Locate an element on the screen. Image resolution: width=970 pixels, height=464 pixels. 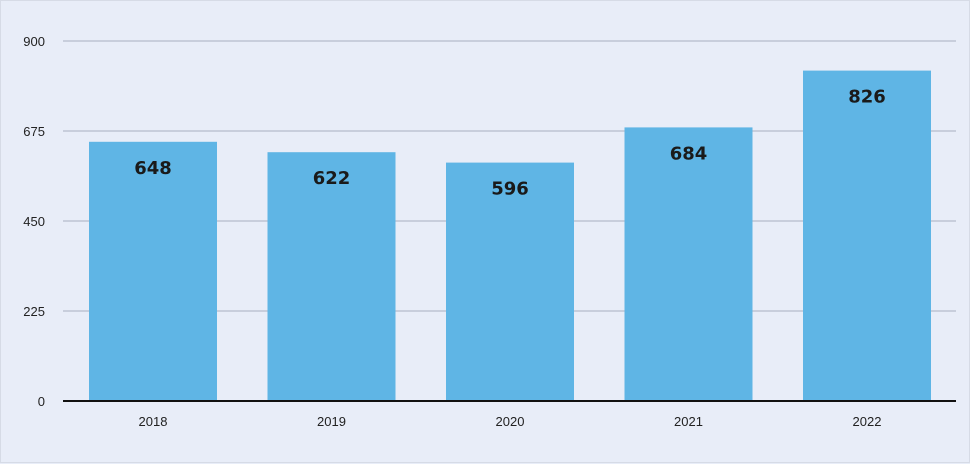
bar-2019 is located at coordinates (331, 276).